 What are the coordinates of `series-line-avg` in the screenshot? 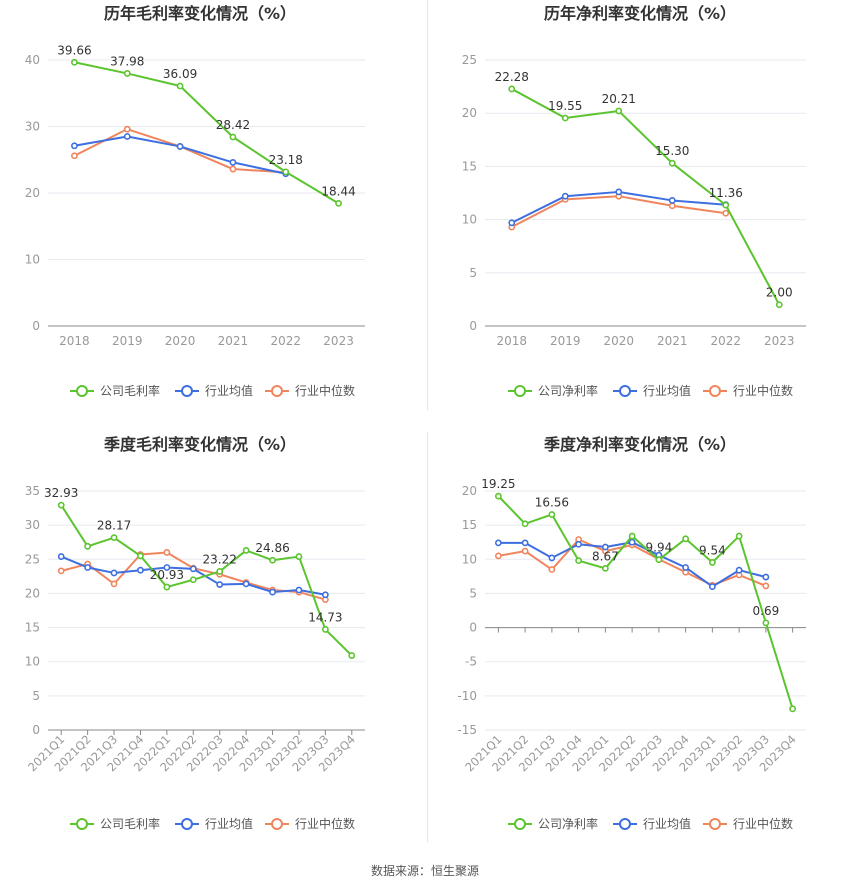 It's located at (180, 155).